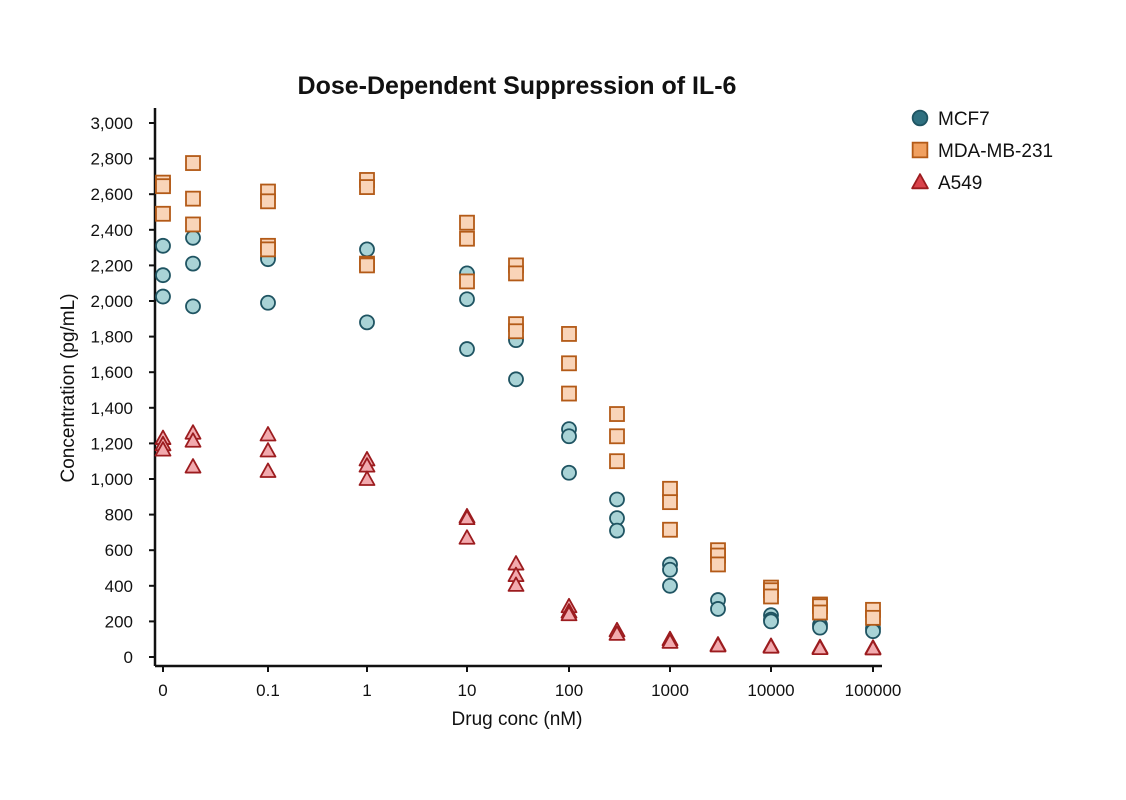  What do you see at coordinates (670, 690) in the screenshot?
I see `x-tick-label: 1000` at bounding box center [670, 690].